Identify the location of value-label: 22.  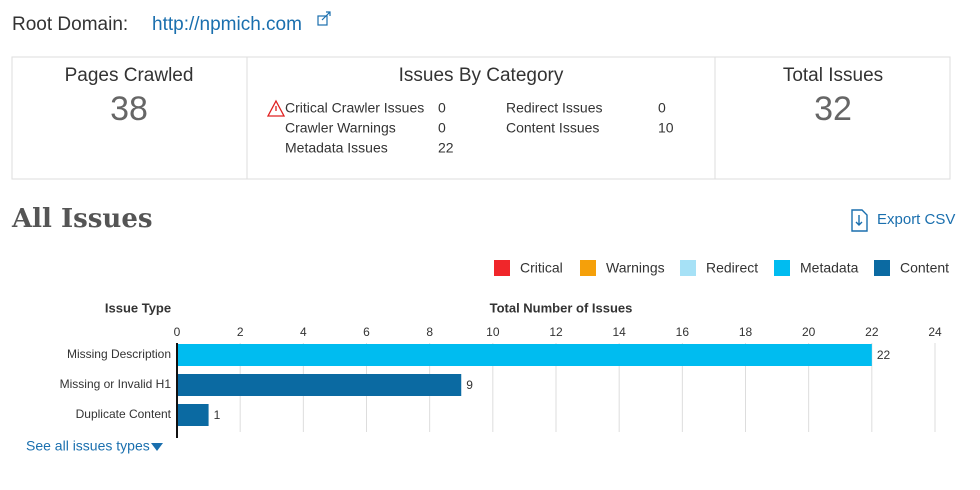
(884, 355).